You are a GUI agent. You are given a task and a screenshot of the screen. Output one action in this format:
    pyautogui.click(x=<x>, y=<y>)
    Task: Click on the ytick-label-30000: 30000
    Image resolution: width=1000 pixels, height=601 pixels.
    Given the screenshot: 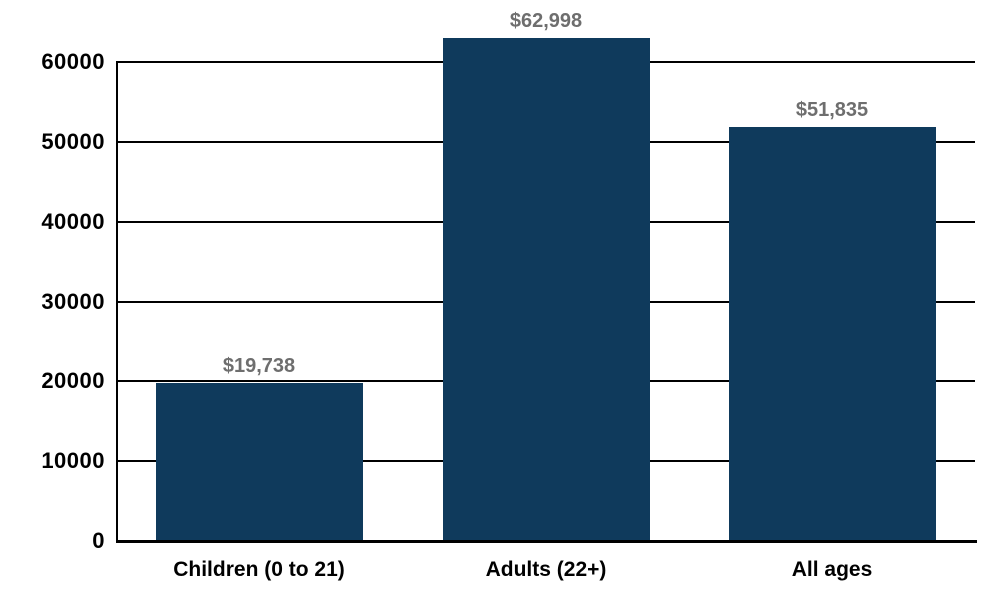 What is the action you would take?
    pyautogui.click(x=73, y=301)
    